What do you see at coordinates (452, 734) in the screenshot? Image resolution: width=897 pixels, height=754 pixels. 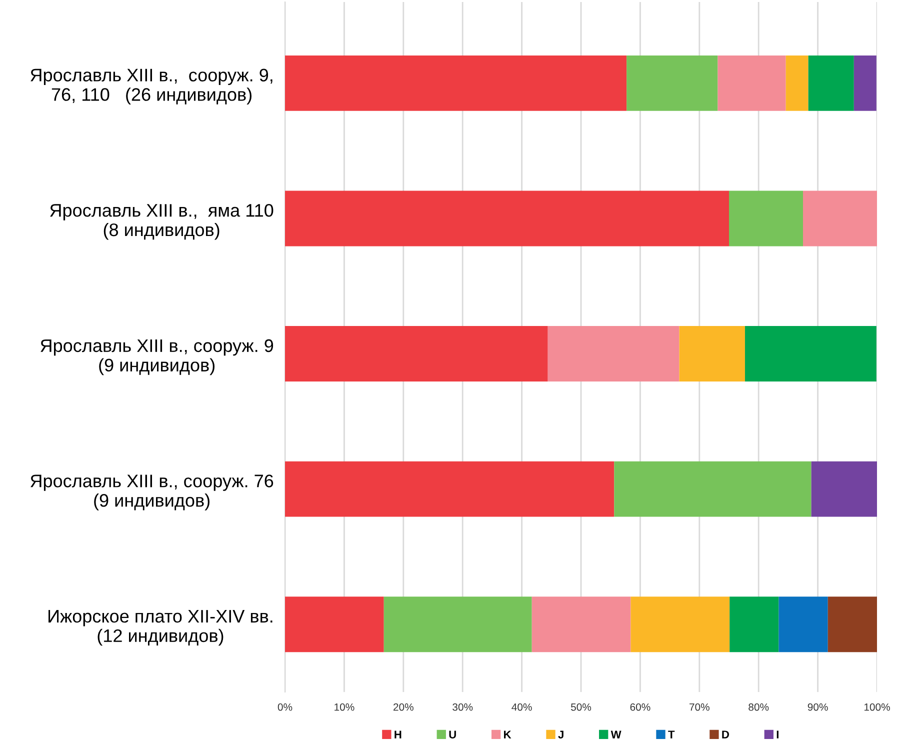 I see `legend-label: U` at bounding box center [452, 734].